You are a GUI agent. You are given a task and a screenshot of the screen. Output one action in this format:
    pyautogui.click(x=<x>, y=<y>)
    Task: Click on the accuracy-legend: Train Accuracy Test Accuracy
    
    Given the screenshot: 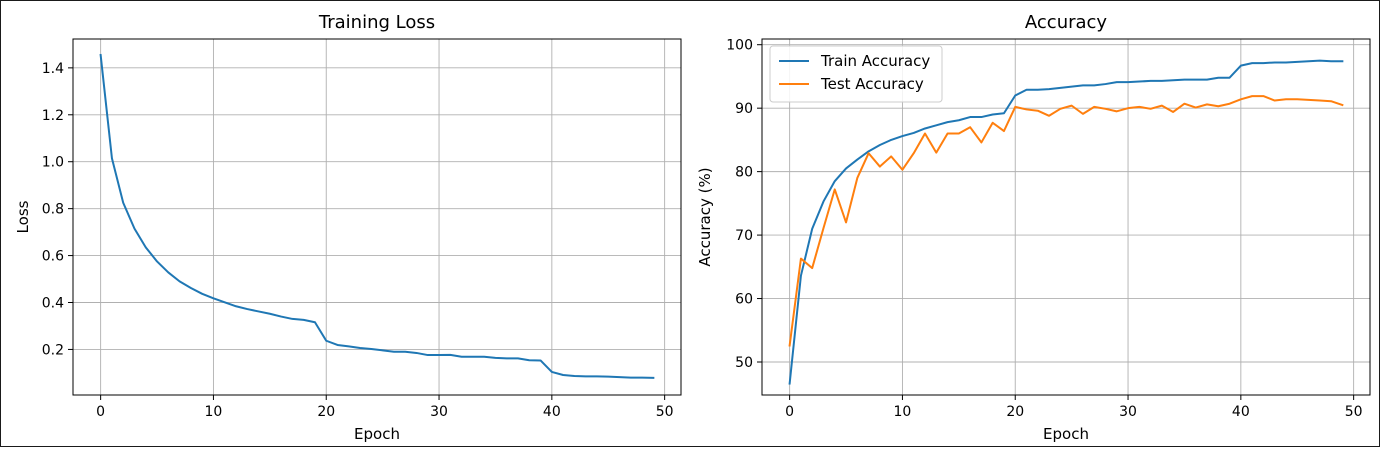 What is the action you would take?
    pyautogui.click(x=856, y=74)
    